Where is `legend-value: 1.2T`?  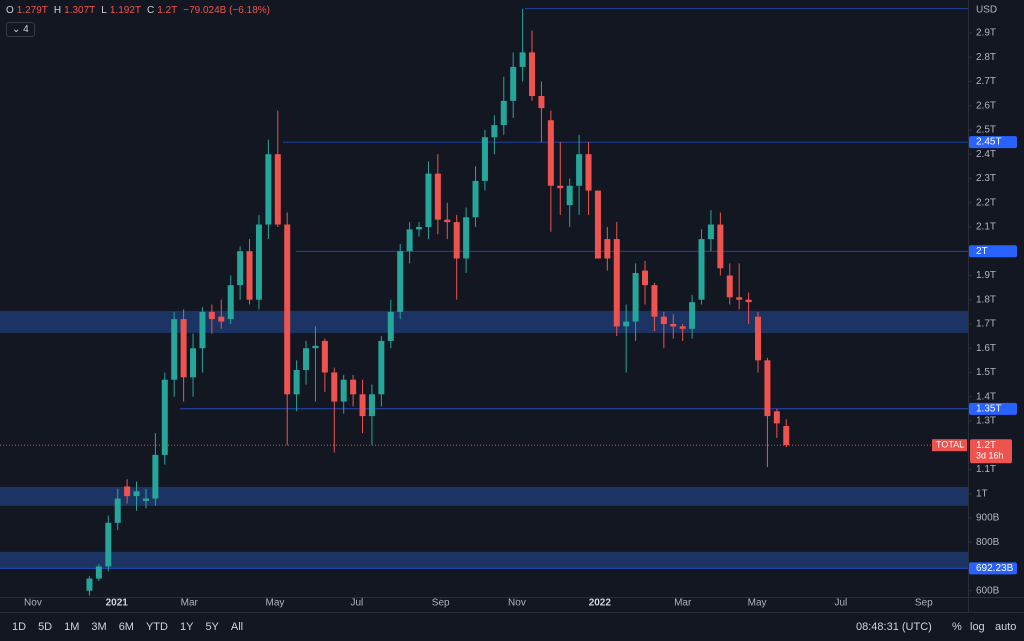 legend-value: 1.2T is located at coordinates (167, 10).